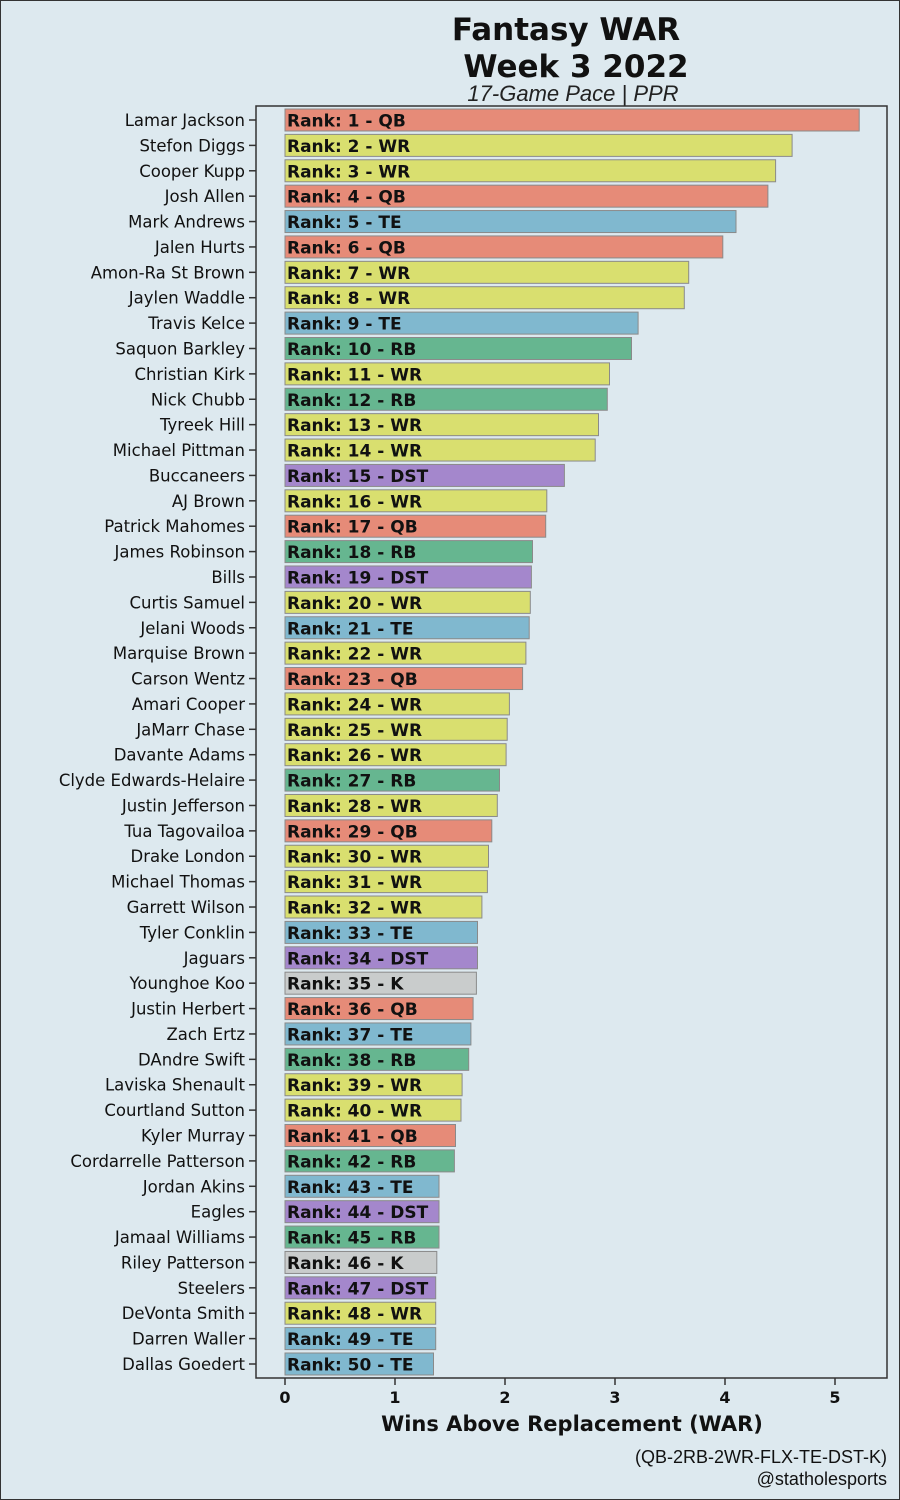  What do you see at coordinates (351, 1162) in the screenshot?
I see `bar-label: Rank: 42 - RB` at bounding box center [351, 1162].